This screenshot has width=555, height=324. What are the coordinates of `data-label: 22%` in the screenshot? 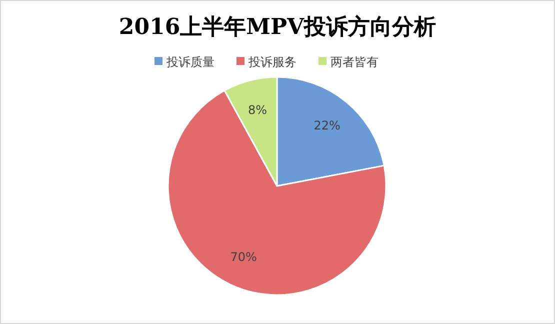 It's located at (327, 125).